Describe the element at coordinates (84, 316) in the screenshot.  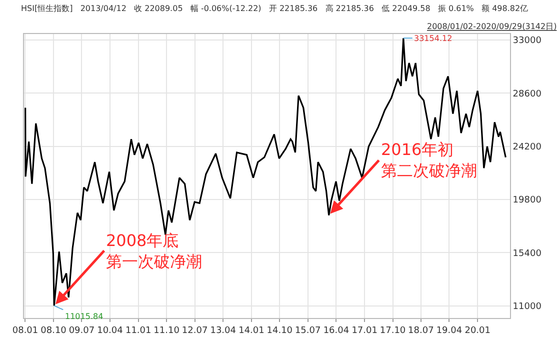
I see `annotation: 11015.84` at that location.